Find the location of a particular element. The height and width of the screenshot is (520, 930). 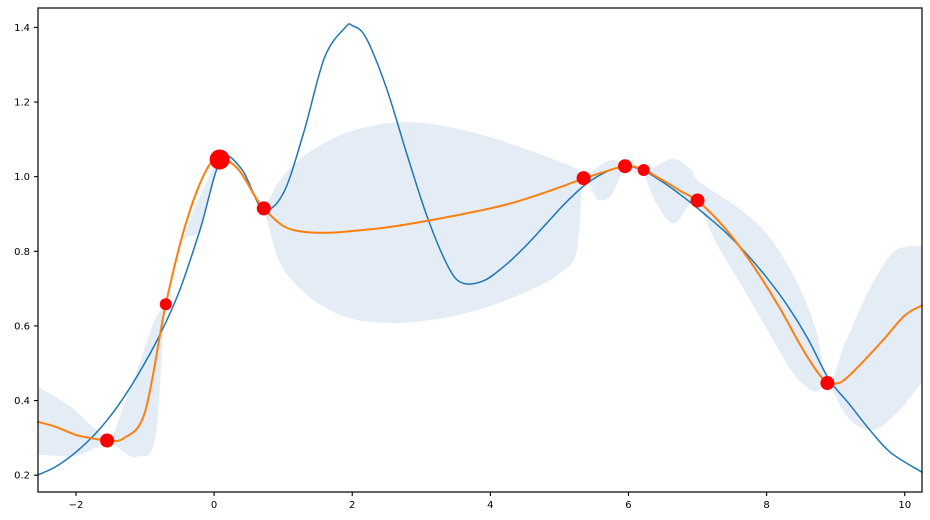

x-tick-label: 10 is located at coordinates (904, 505).